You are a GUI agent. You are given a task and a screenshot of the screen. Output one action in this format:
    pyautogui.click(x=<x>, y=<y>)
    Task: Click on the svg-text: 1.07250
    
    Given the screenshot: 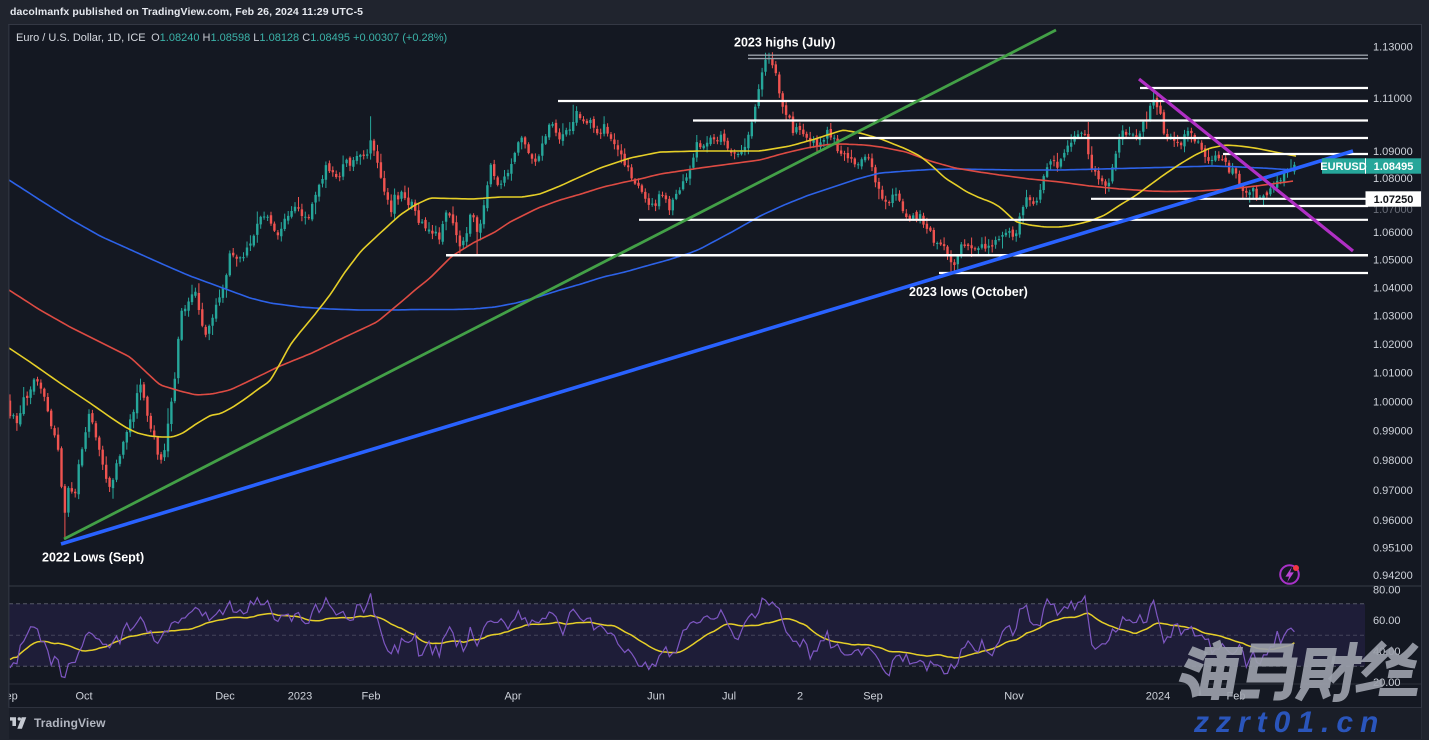 What is the action you would take?
    pyautogui.click(x=1394, y=200)
    